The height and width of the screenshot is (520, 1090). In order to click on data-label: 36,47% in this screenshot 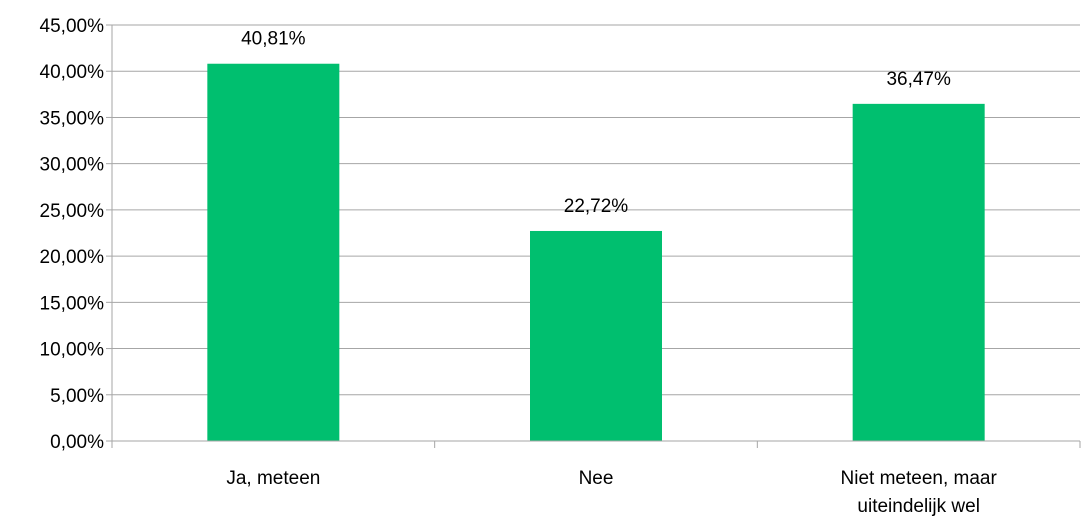, I will do `click(918, 79)`.